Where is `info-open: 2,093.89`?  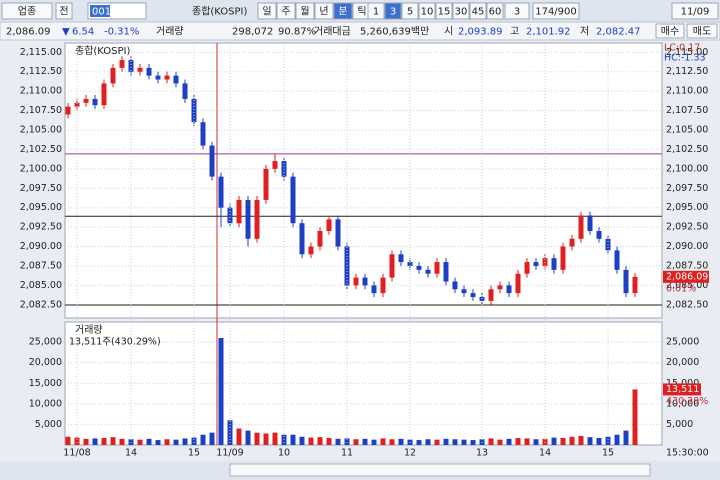 info-open: 2,093.89 is located at coordinates (480, 32).